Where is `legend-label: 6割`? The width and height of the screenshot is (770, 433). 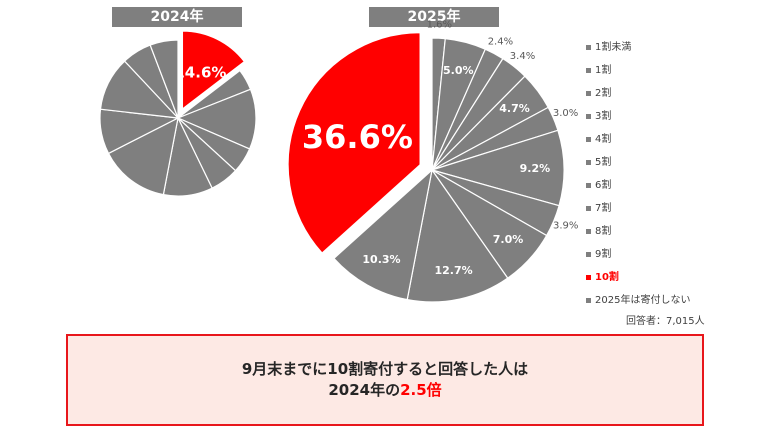
legend-label: 6割 is located at coordinates (603, 185).